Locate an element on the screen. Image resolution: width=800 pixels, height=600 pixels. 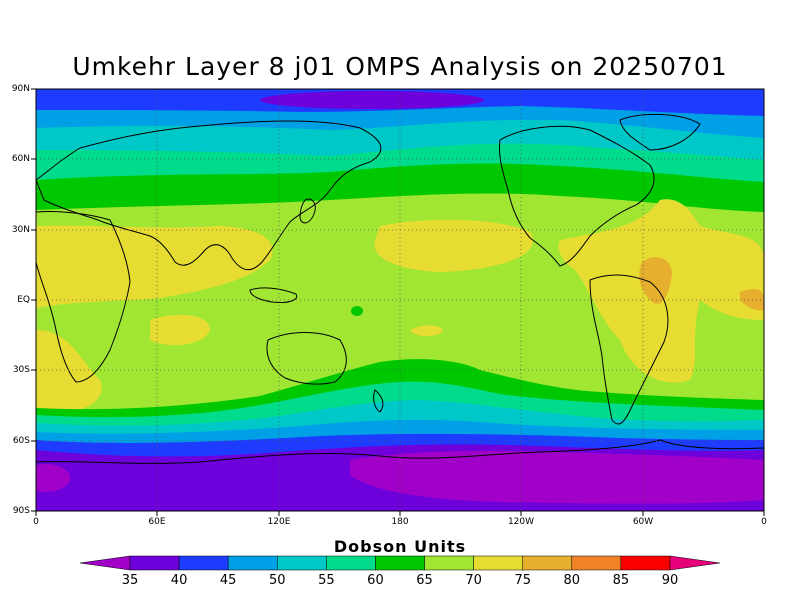
colorbar-tick-label: 80 is located at coordinates (572, 580).